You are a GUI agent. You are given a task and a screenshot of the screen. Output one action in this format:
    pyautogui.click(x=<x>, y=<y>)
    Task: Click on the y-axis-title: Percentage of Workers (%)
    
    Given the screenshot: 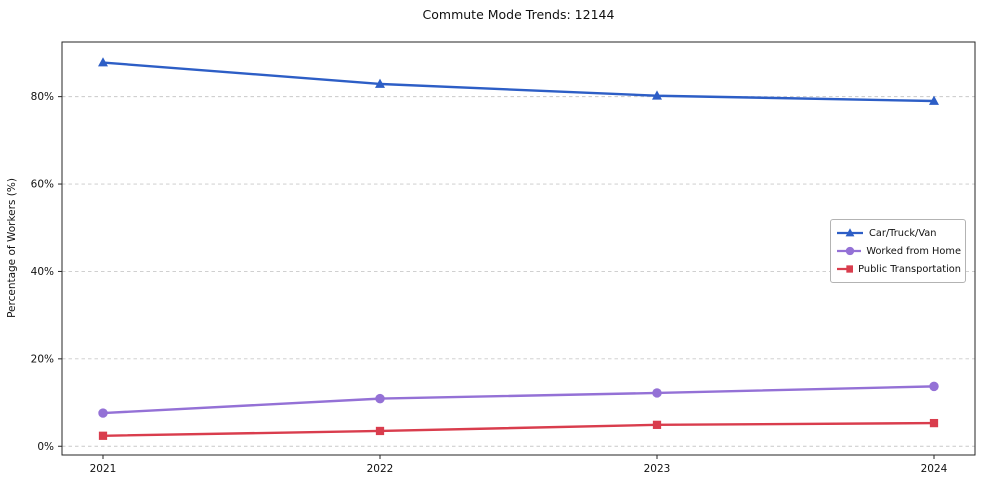 What is the action you would take?
    pyautogui.click(x=12, y=248)
    